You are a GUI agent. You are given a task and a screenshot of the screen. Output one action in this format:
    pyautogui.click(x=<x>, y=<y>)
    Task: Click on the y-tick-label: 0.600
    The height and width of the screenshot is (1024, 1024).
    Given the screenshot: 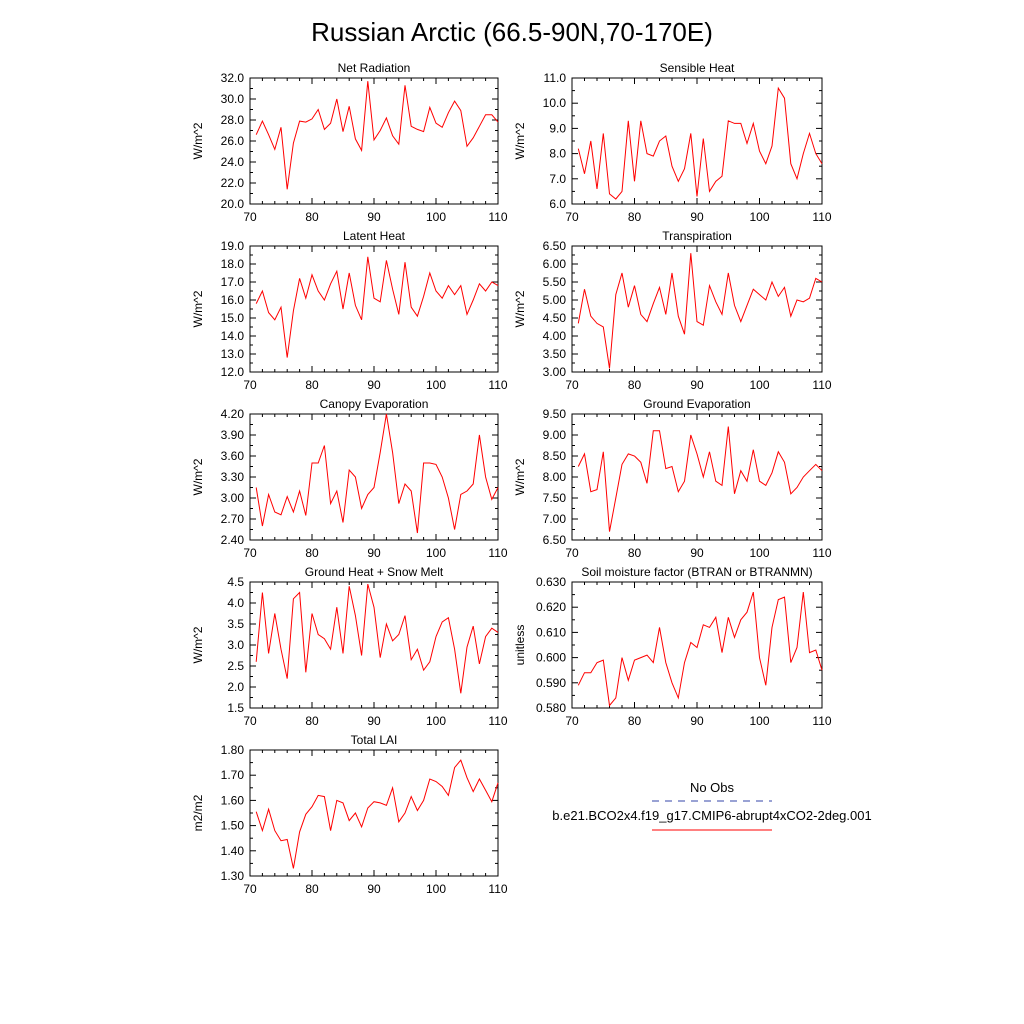 What is the action you would take?
    pyautogui.click(x=551, y=658)
    